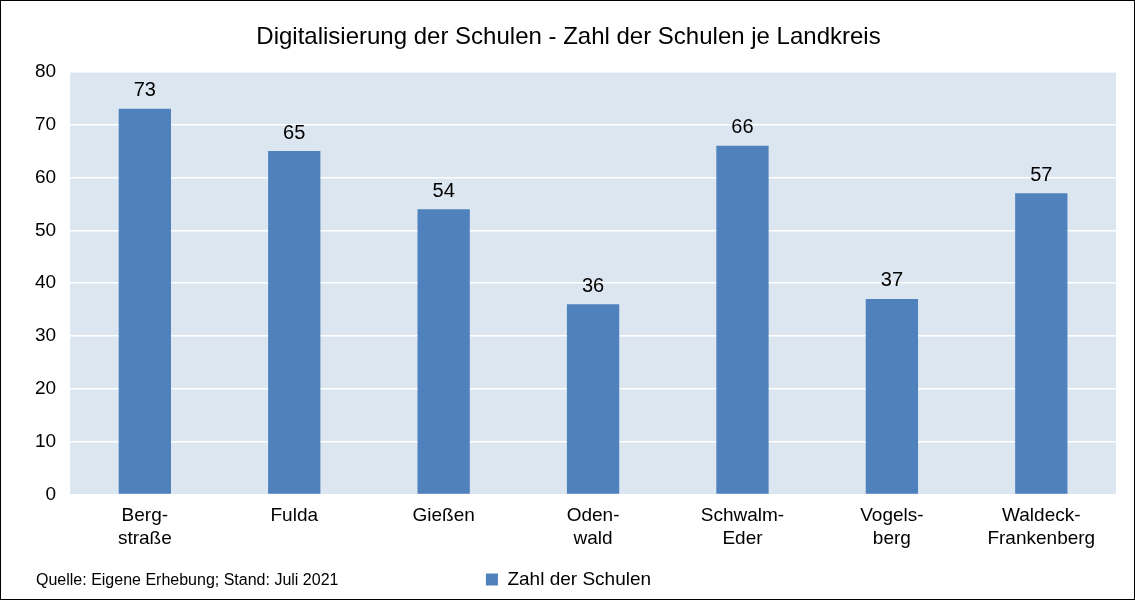  Describe the element at coordinates (579, 578) in the screenshot. I see `legend-label: Zahl der Schulen` at that location.